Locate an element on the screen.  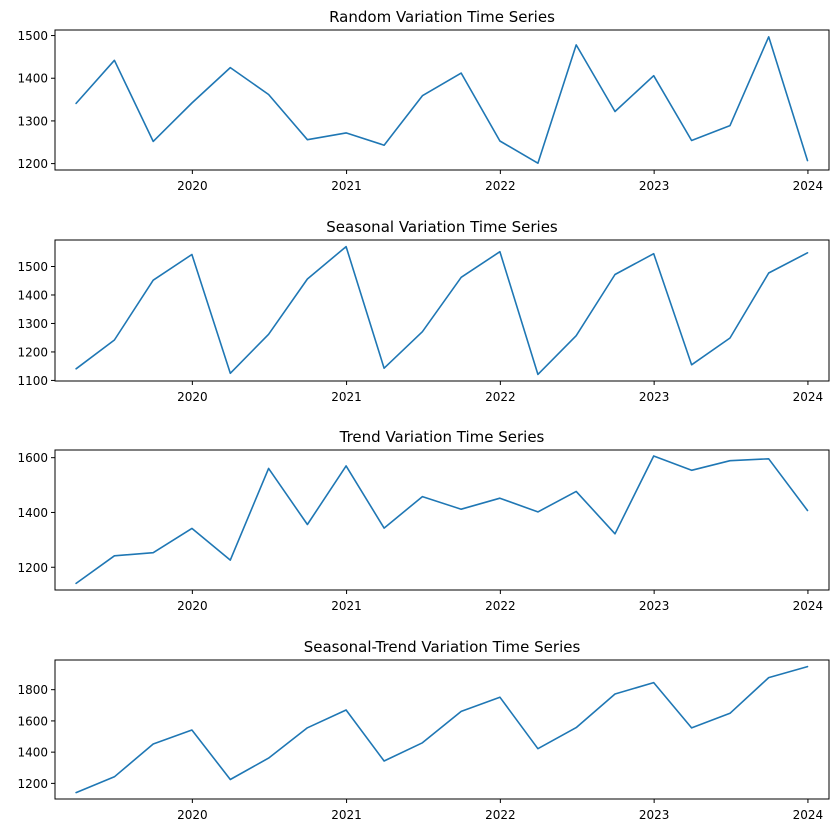
y-tick-label: 1800 is located at coordinates (32, 690).